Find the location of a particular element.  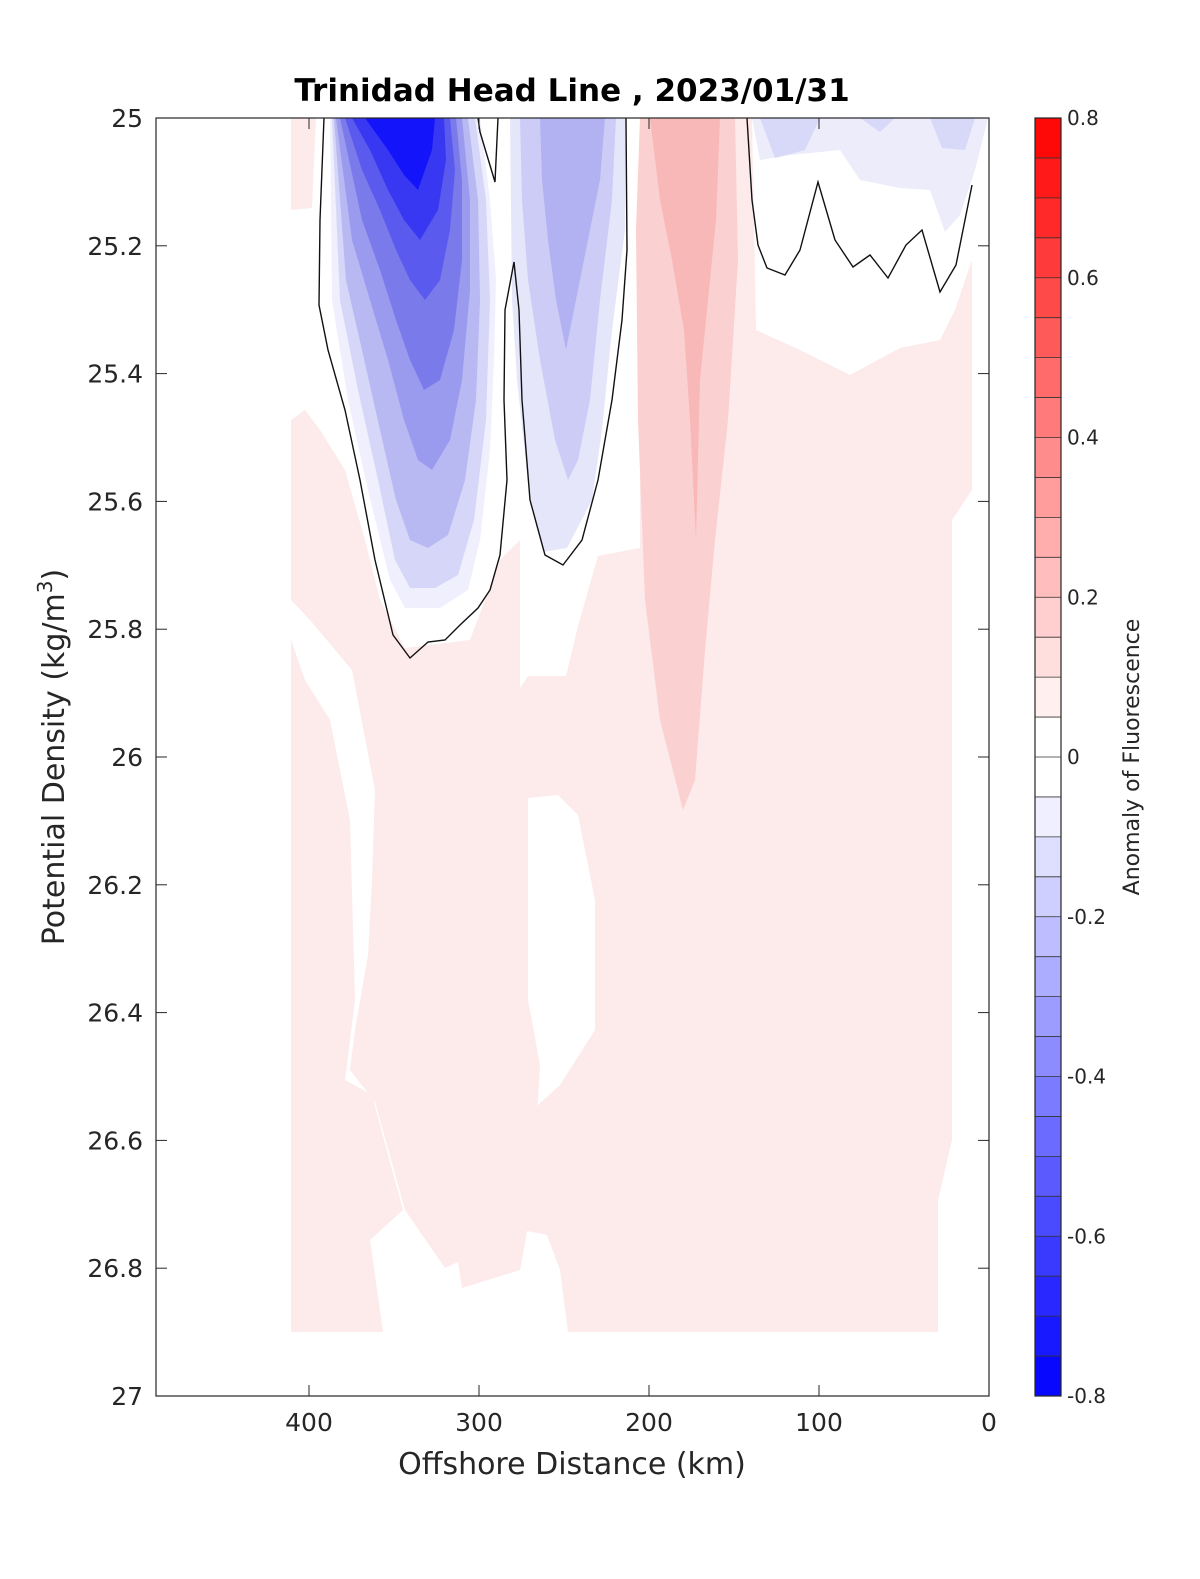

y-tick-label: 26.4 is located at coordinates (115, 1013).